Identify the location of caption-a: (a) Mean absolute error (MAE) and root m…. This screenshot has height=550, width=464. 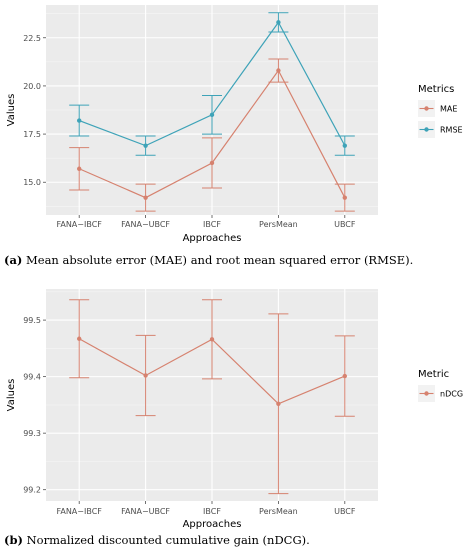
(208, 260).